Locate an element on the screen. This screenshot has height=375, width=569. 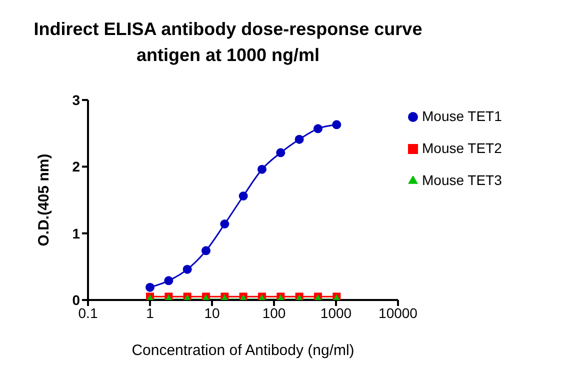
y-tick-label: 1 is located at coordinates (76, 233).